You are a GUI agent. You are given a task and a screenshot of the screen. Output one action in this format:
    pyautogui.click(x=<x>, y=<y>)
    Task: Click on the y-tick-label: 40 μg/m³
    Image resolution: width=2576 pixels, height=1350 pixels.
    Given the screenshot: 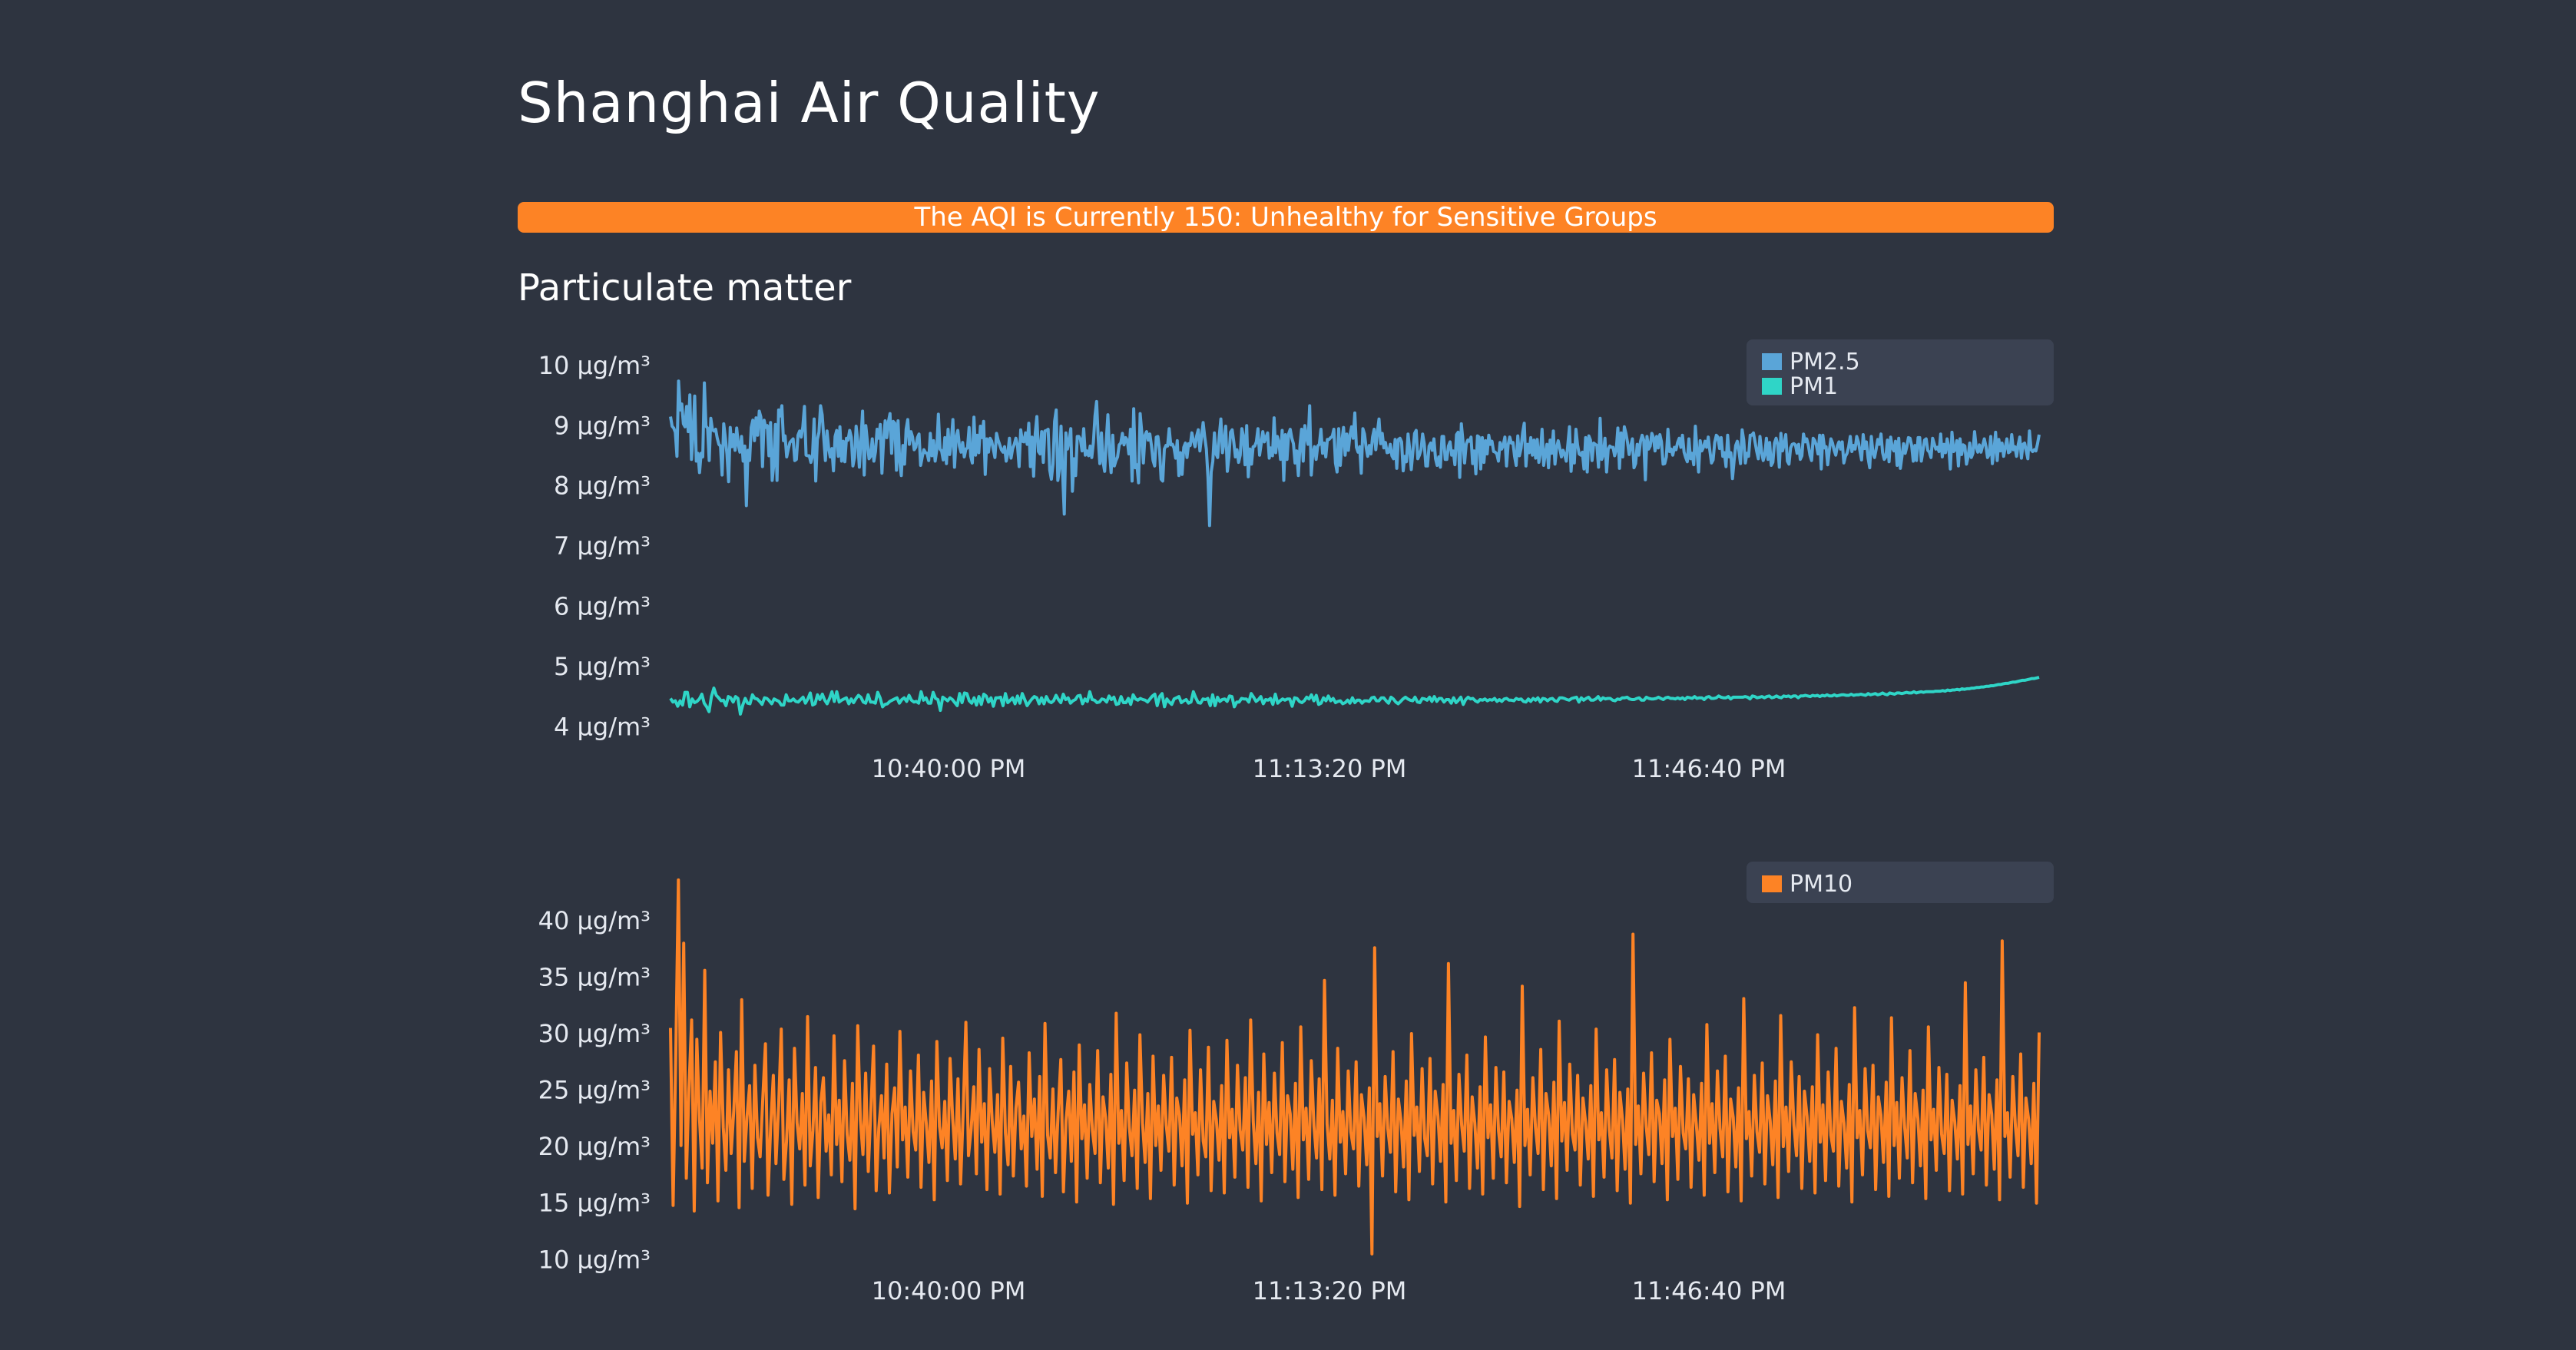 What is the action you would take?
    pyautogui.click(x=595, y=920)
    